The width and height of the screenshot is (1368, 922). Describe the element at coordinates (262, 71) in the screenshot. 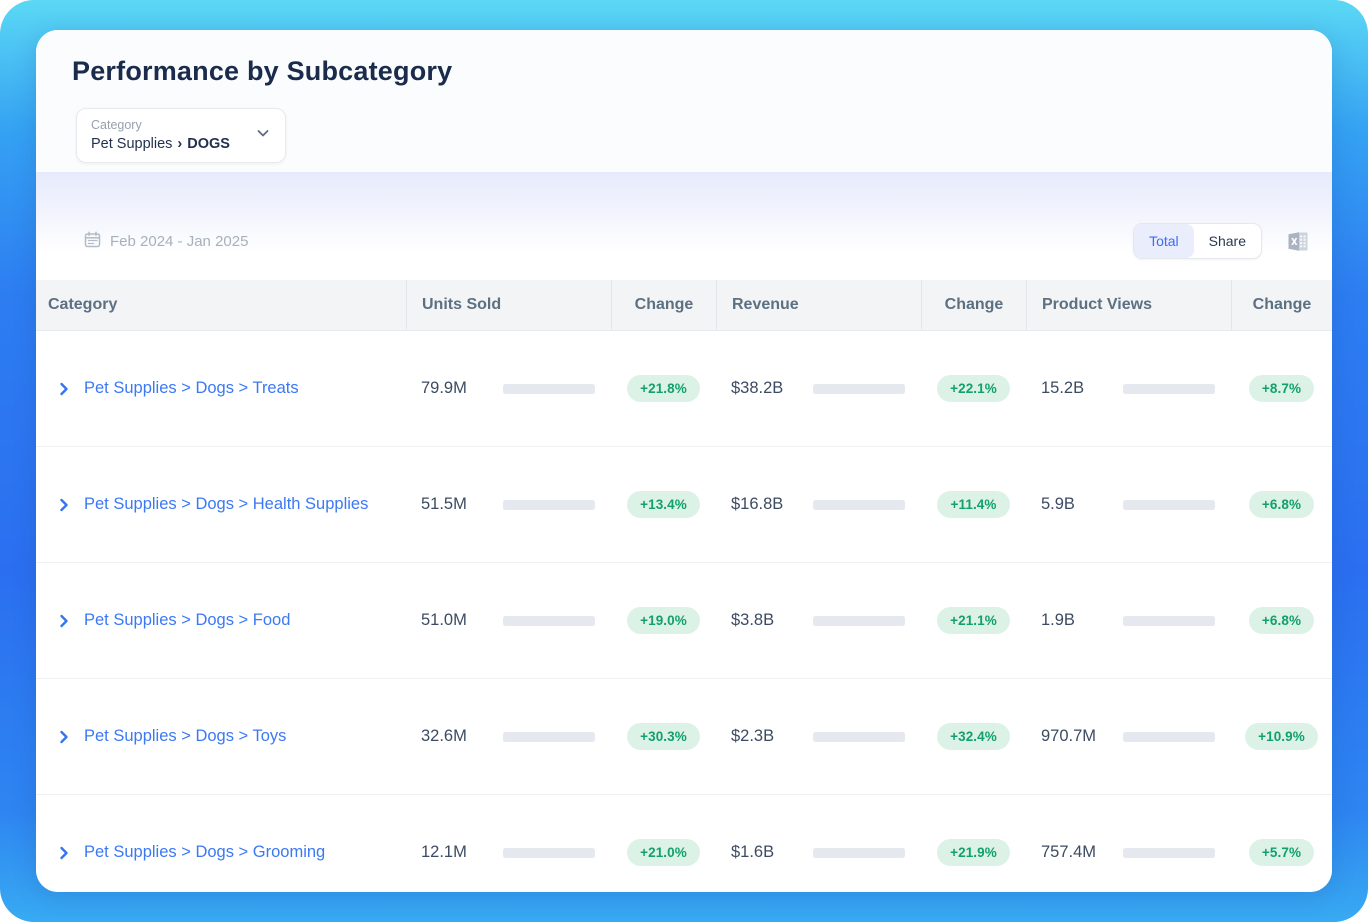

I see `page-title: Performance by Subcategory` at that location.